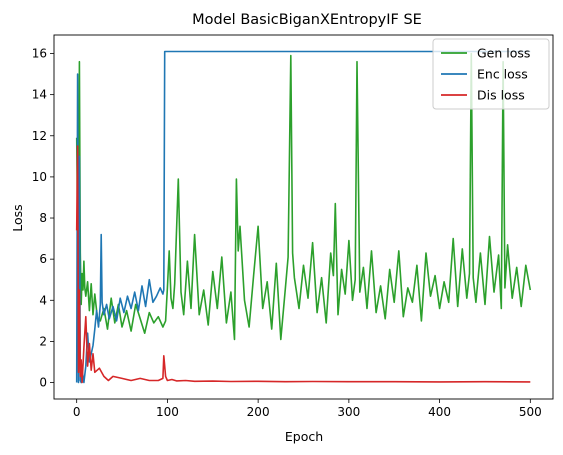 The image size is (563, 455). I want to click on y-axis-label: Loss, so click(17, 217).